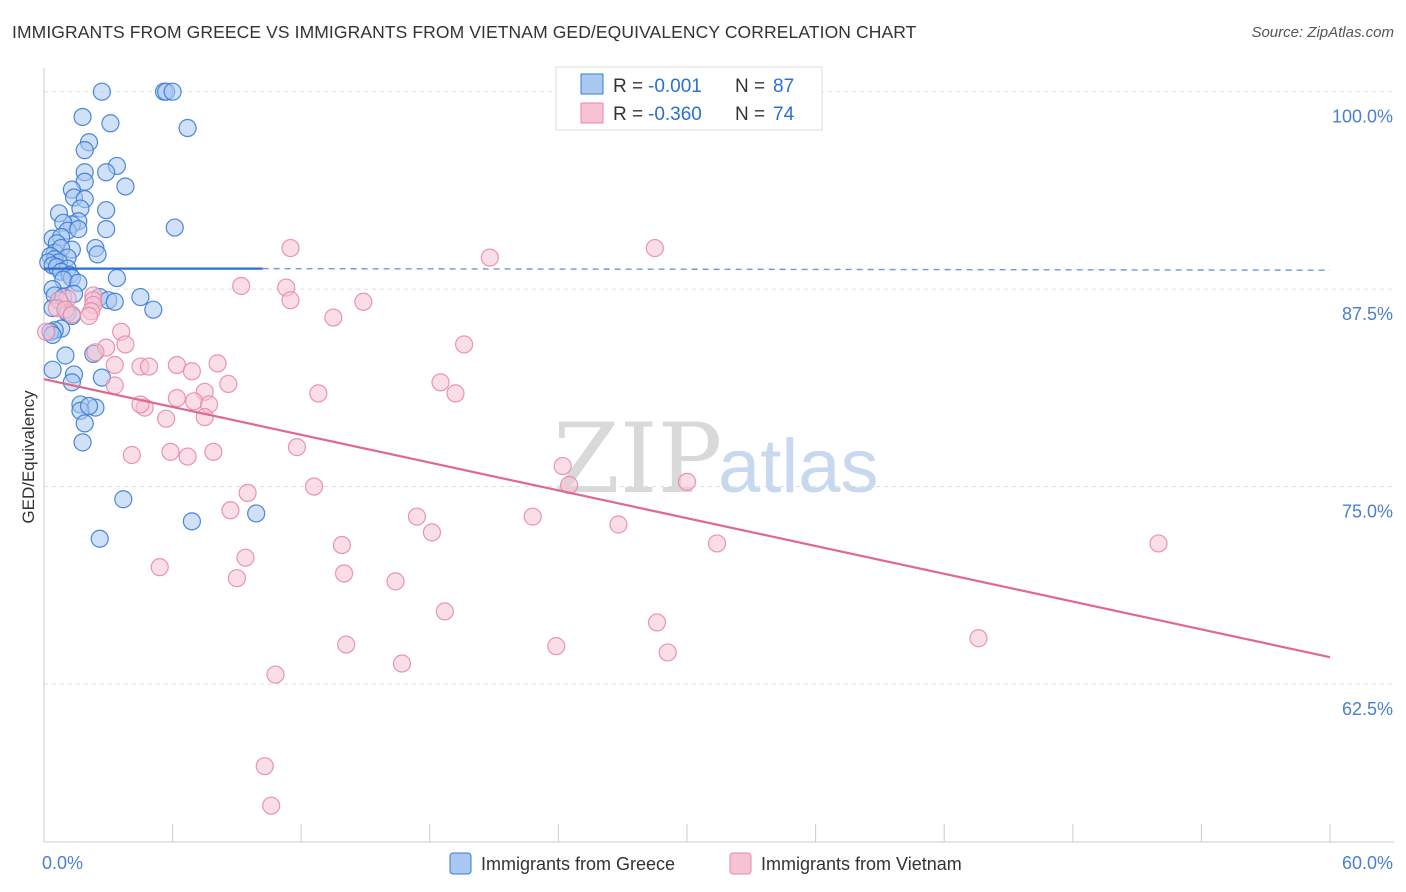  What do you see at coordinates (675, 86) in the screenshot?
I see `legend-greece-r-value: -0.001` at bounding box center [675, 86].